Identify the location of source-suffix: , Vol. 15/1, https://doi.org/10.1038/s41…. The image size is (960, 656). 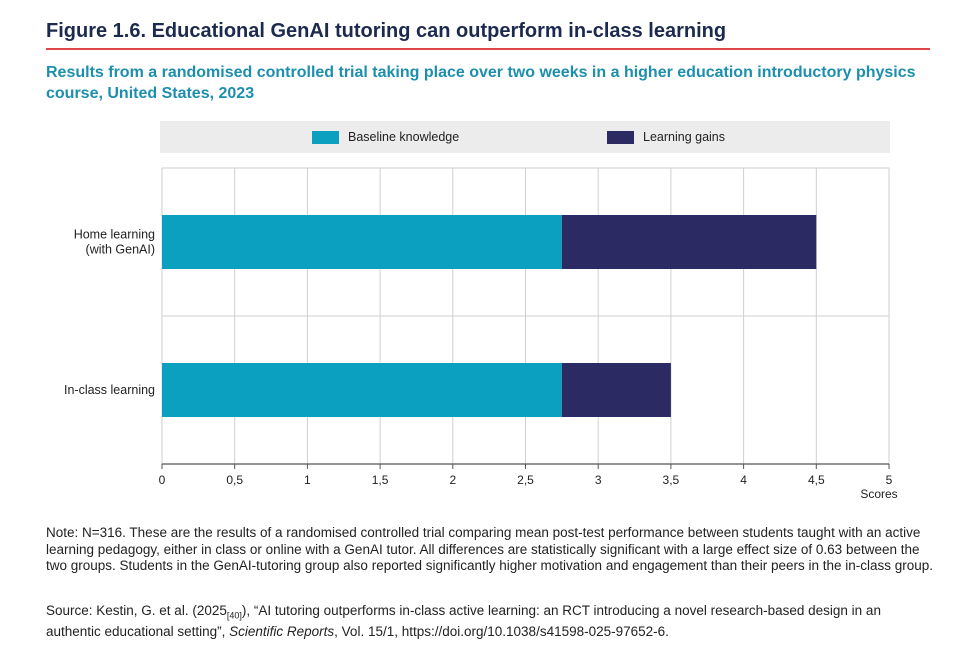
(501, 632).